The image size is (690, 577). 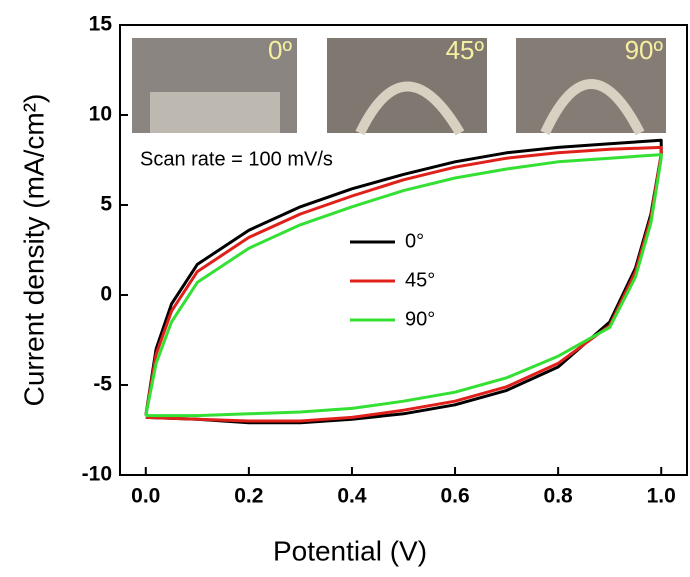 I want to click on x-tick-label: 0.0, so click(x=145, y=496).